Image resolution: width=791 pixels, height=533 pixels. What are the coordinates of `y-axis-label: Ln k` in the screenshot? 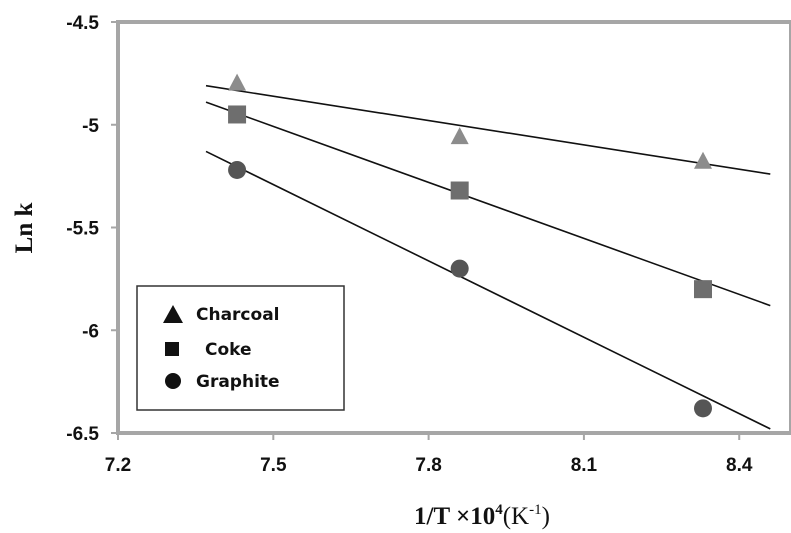 It's located at (24, 228).